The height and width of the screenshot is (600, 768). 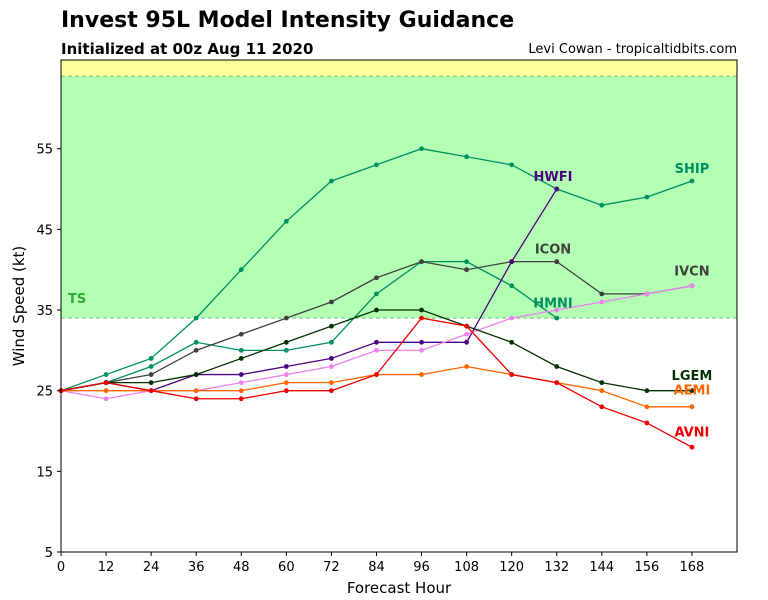 I want to click on y-axis-label: Wind Speed (kt), so click(x=19, y=306).